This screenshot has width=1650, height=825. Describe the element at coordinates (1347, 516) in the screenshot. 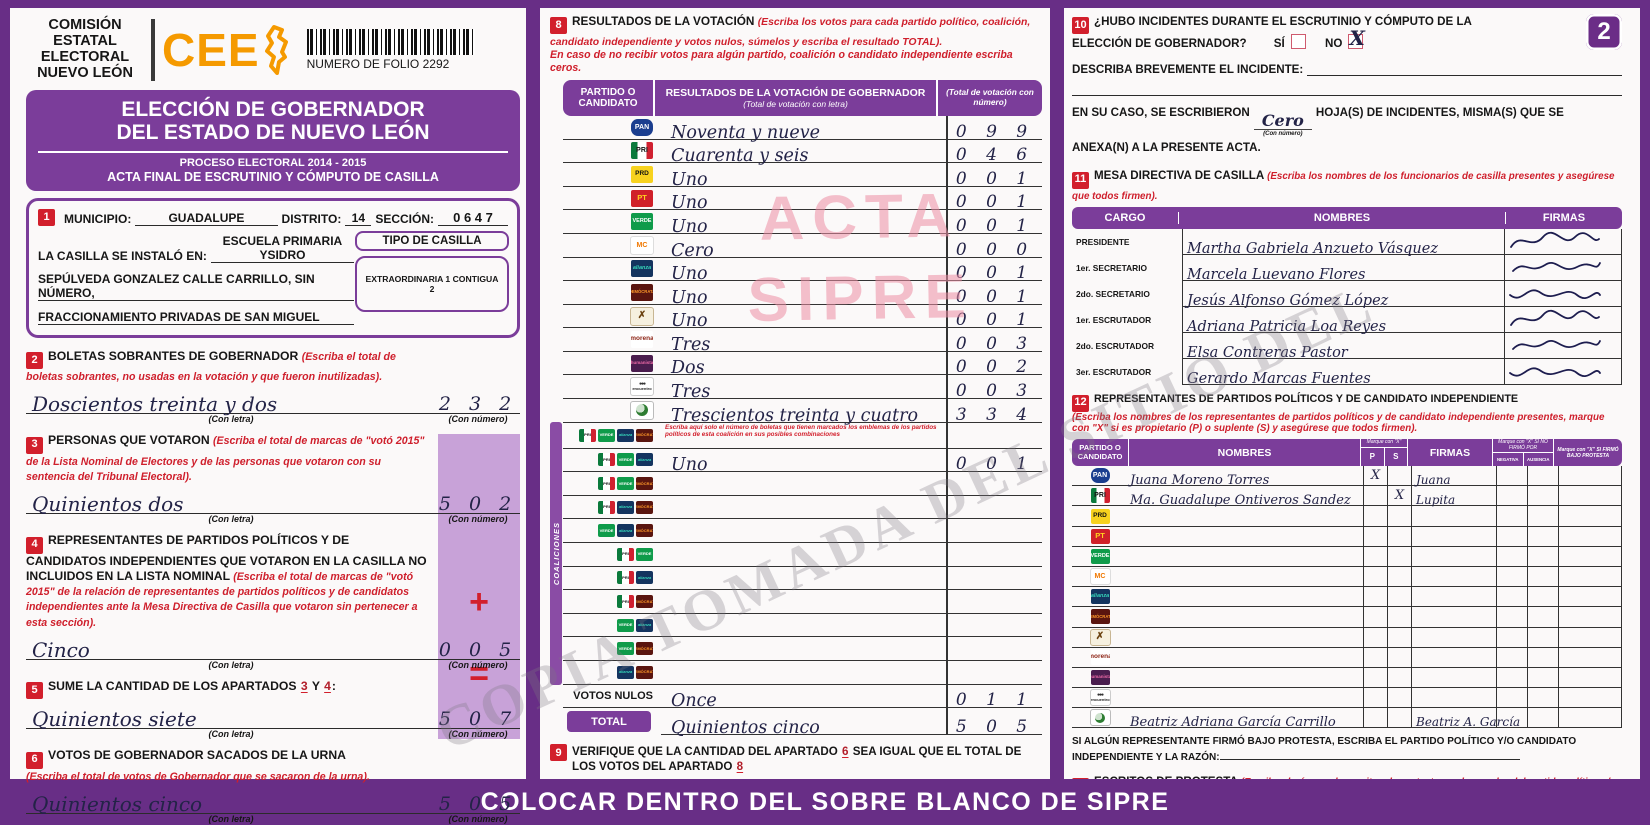

I see `rep-row-prd: PRD` at that location.